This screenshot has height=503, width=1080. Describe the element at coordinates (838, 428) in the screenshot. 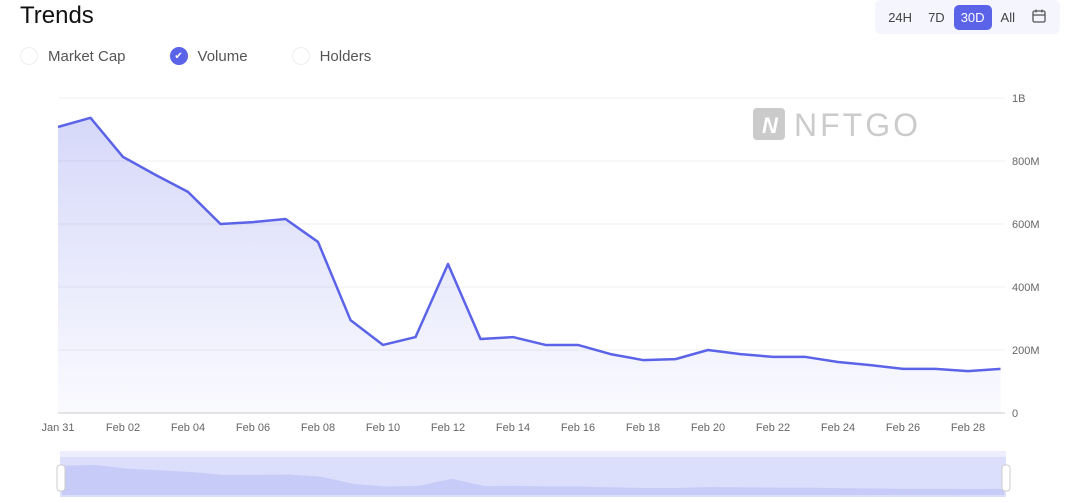

I see `x-tick-label: Feb 24` at that location.